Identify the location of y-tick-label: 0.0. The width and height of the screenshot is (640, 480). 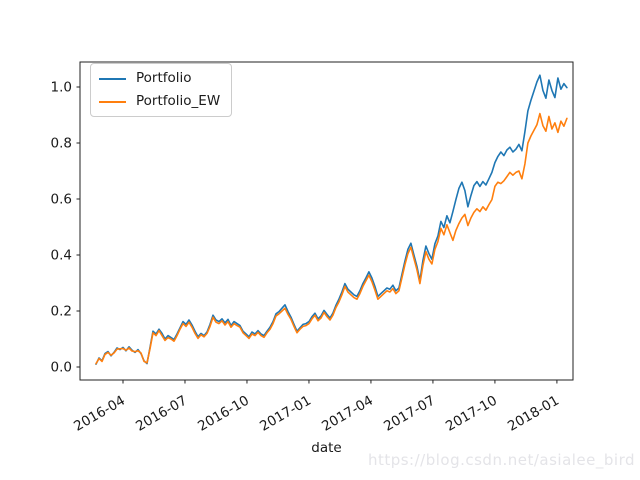
(61, 368).